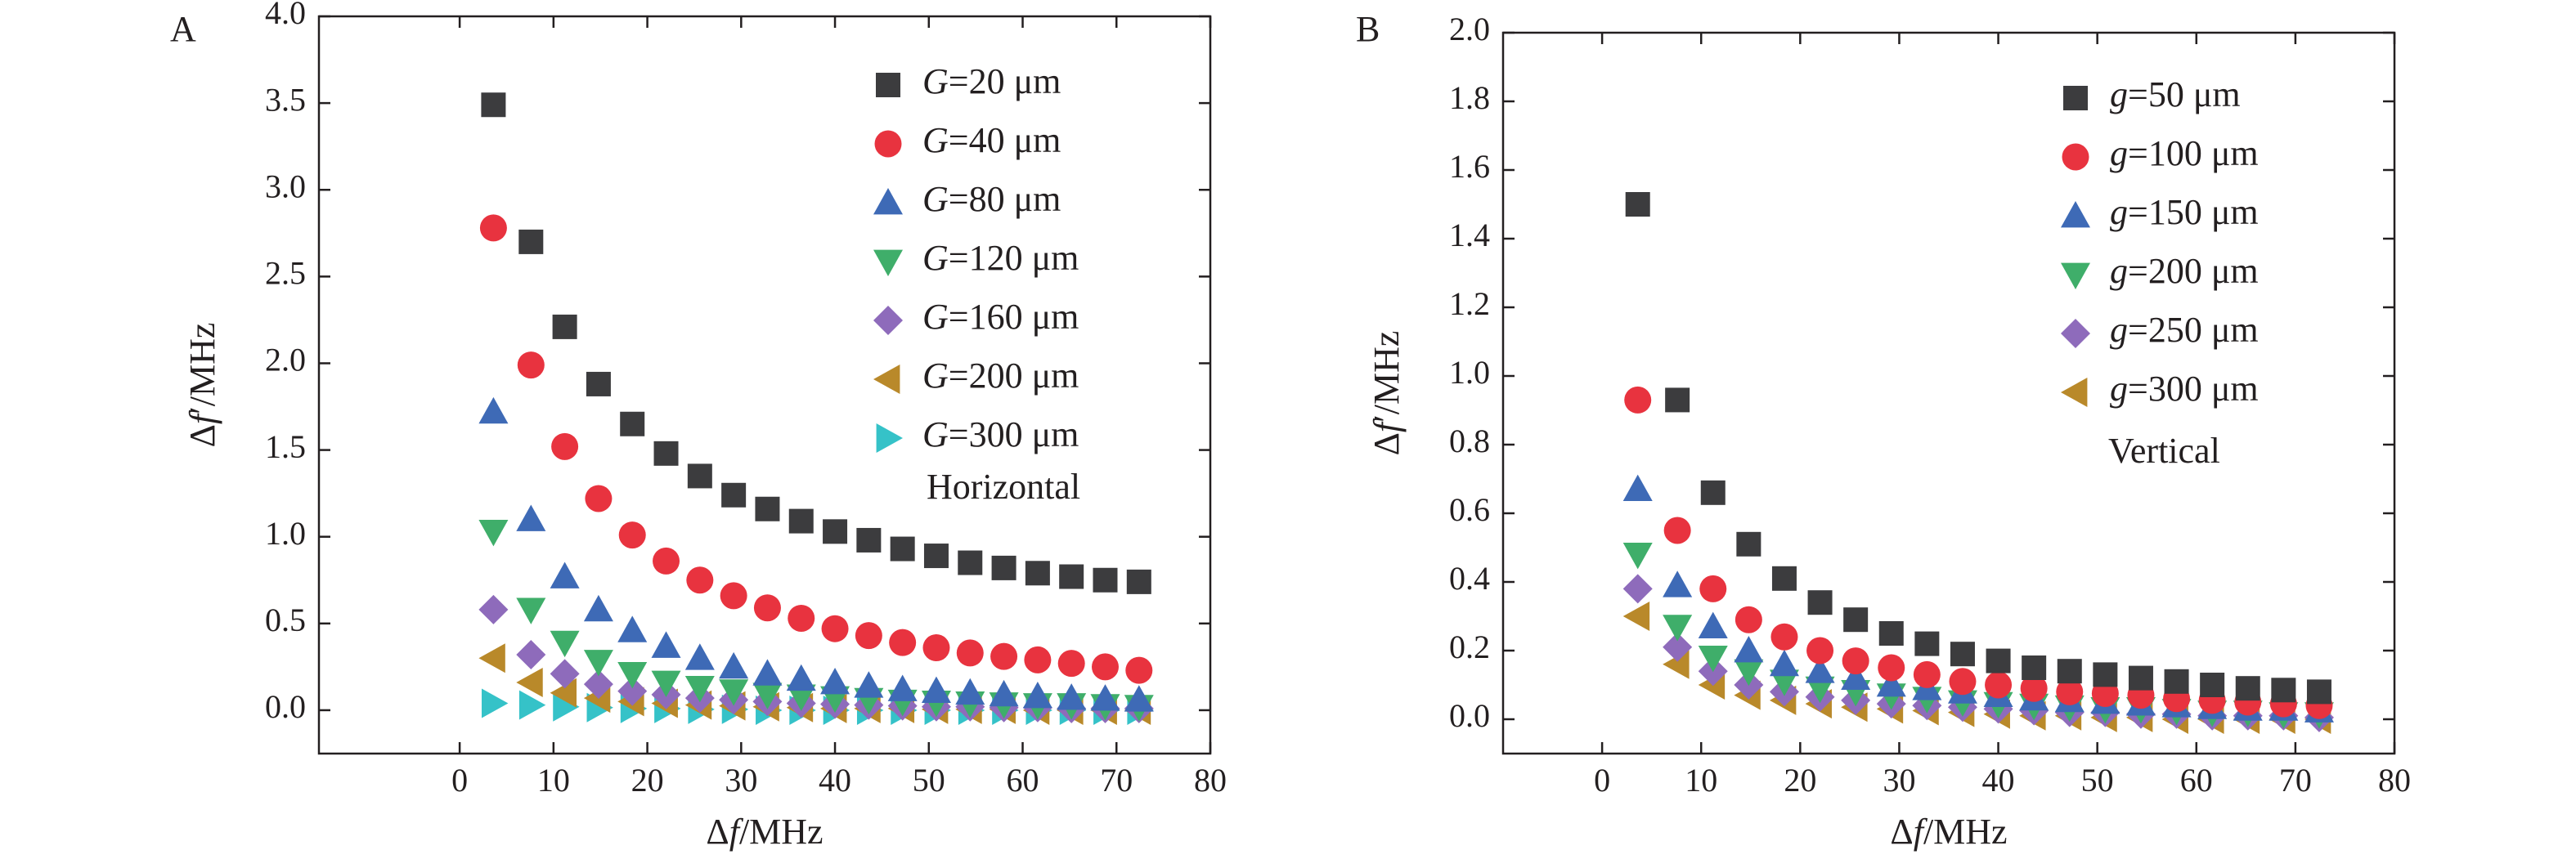 This screenshot has width=2576, height=868. What do you see at coordinates (818, 706) in the screenshot?
I see `series-G300` at bounding box center [818, 706].